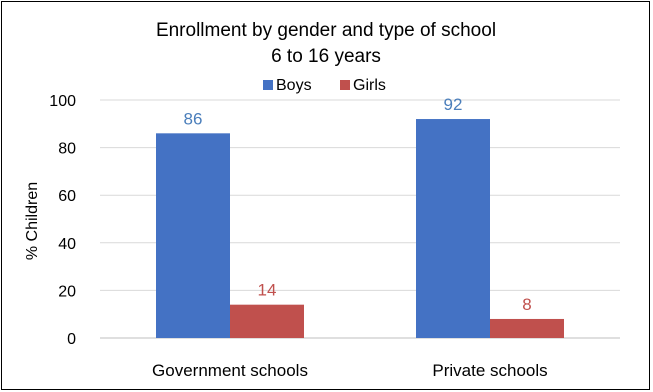 This screenshot has width=653, height=392. I want to click on y-tick-20: 20, so click(67, 291).